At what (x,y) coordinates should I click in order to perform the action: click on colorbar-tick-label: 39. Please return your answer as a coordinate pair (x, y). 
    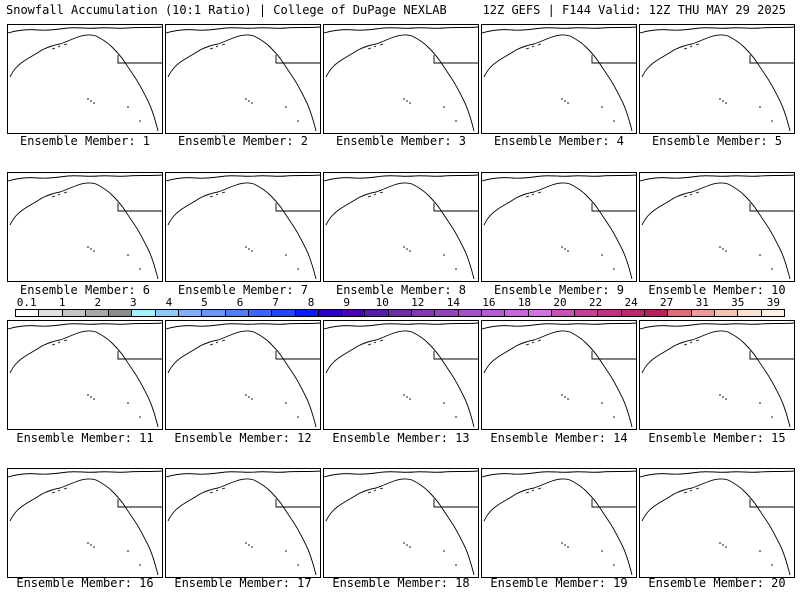
    Looking at the image, I should click on (773, 302).